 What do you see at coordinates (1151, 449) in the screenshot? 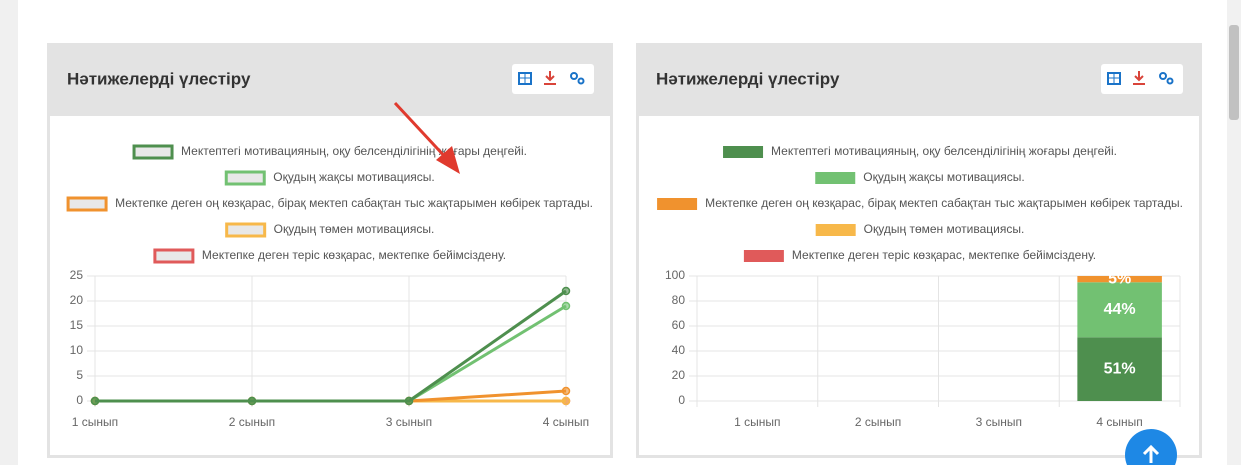
I see `scroll-top-button` at bounding box center [1151, 449].